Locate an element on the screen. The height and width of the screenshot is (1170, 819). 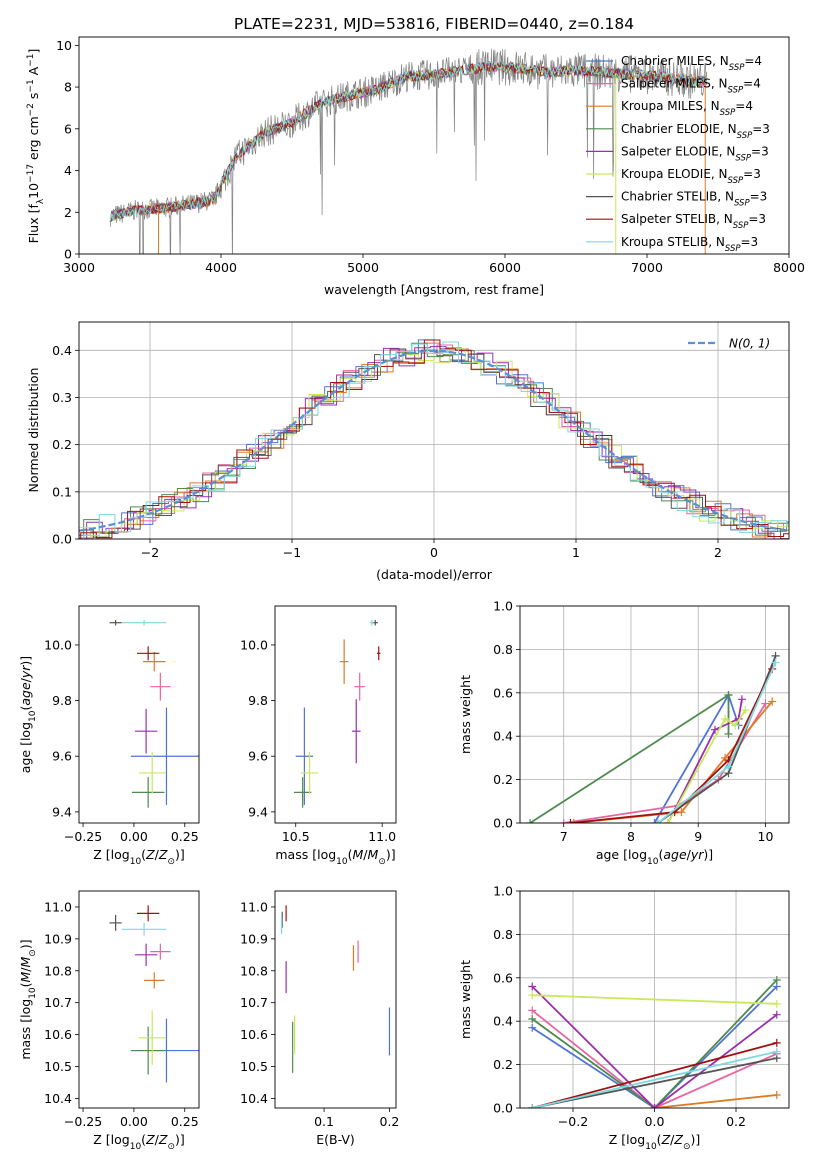
x-tick-label: 10 is located at coordinates (766, 836).